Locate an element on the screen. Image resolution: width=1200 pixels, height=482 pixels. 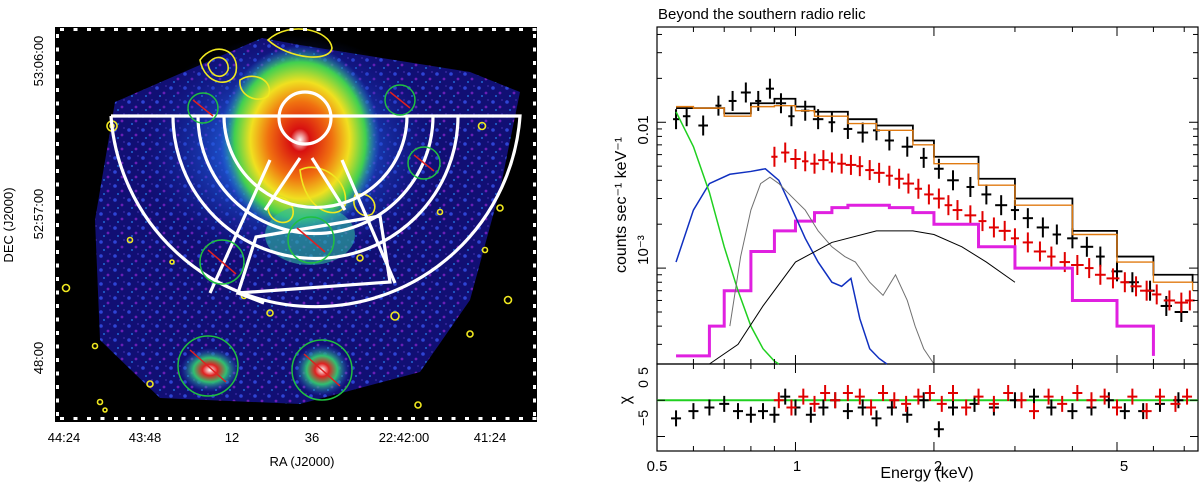
left-xlabel: RA (J2000) is located at coordinates (301, 461).